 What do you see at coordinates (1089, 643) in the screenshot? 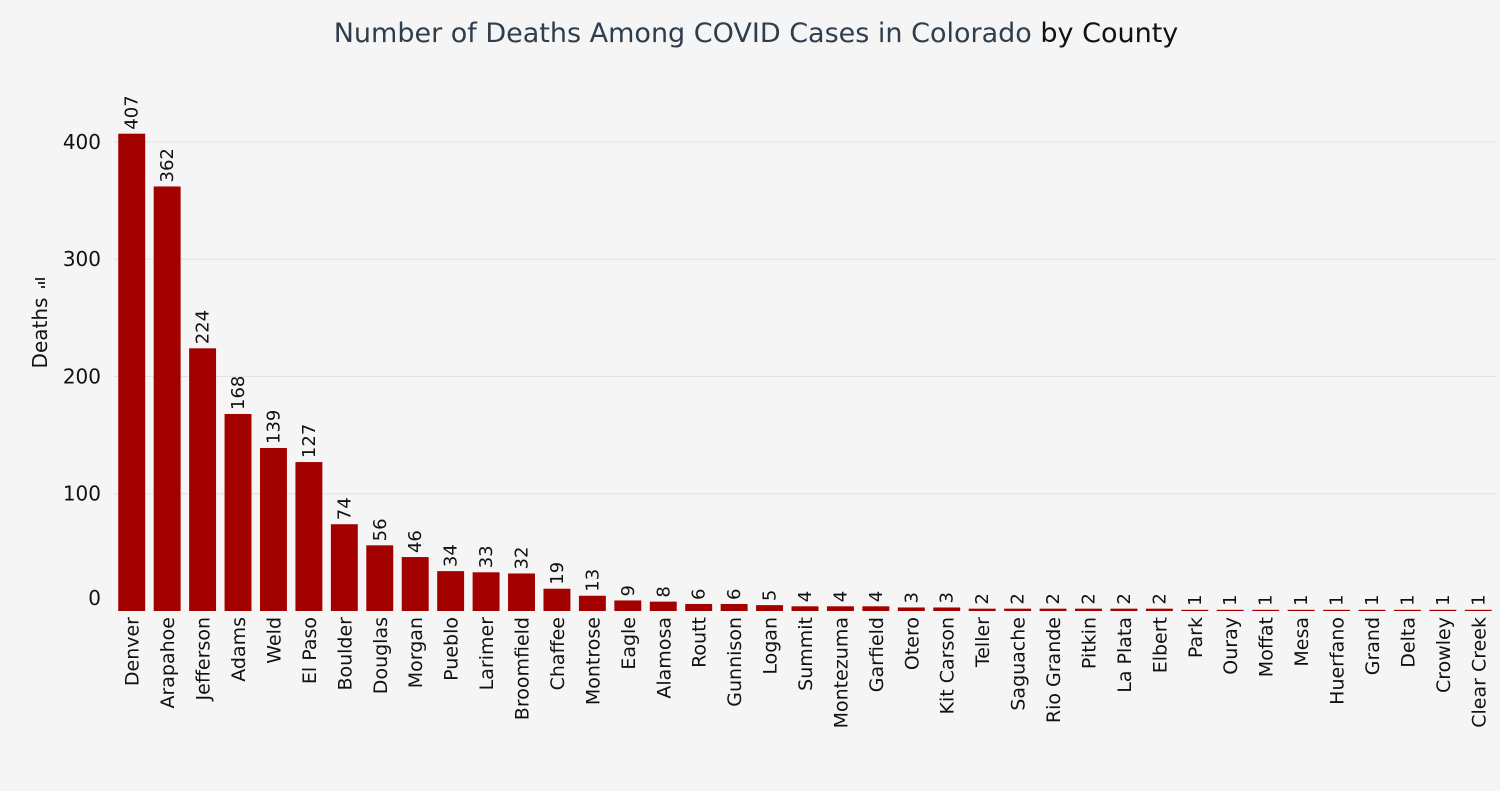
I see `x-tick-label: Pitkin` at bounding box center [1089, 643].